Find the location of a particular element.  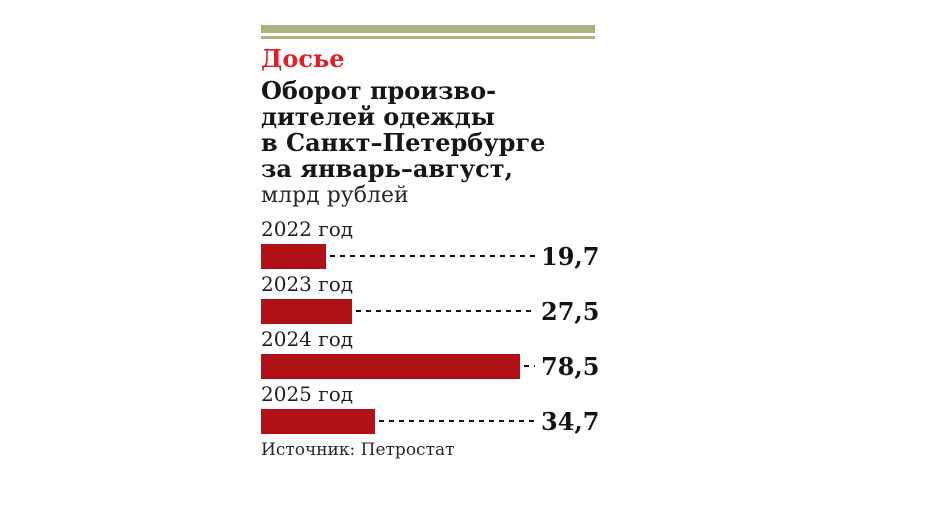

bar-row-2022: 2022 год 19,7 is located at coordinates (430, 244).